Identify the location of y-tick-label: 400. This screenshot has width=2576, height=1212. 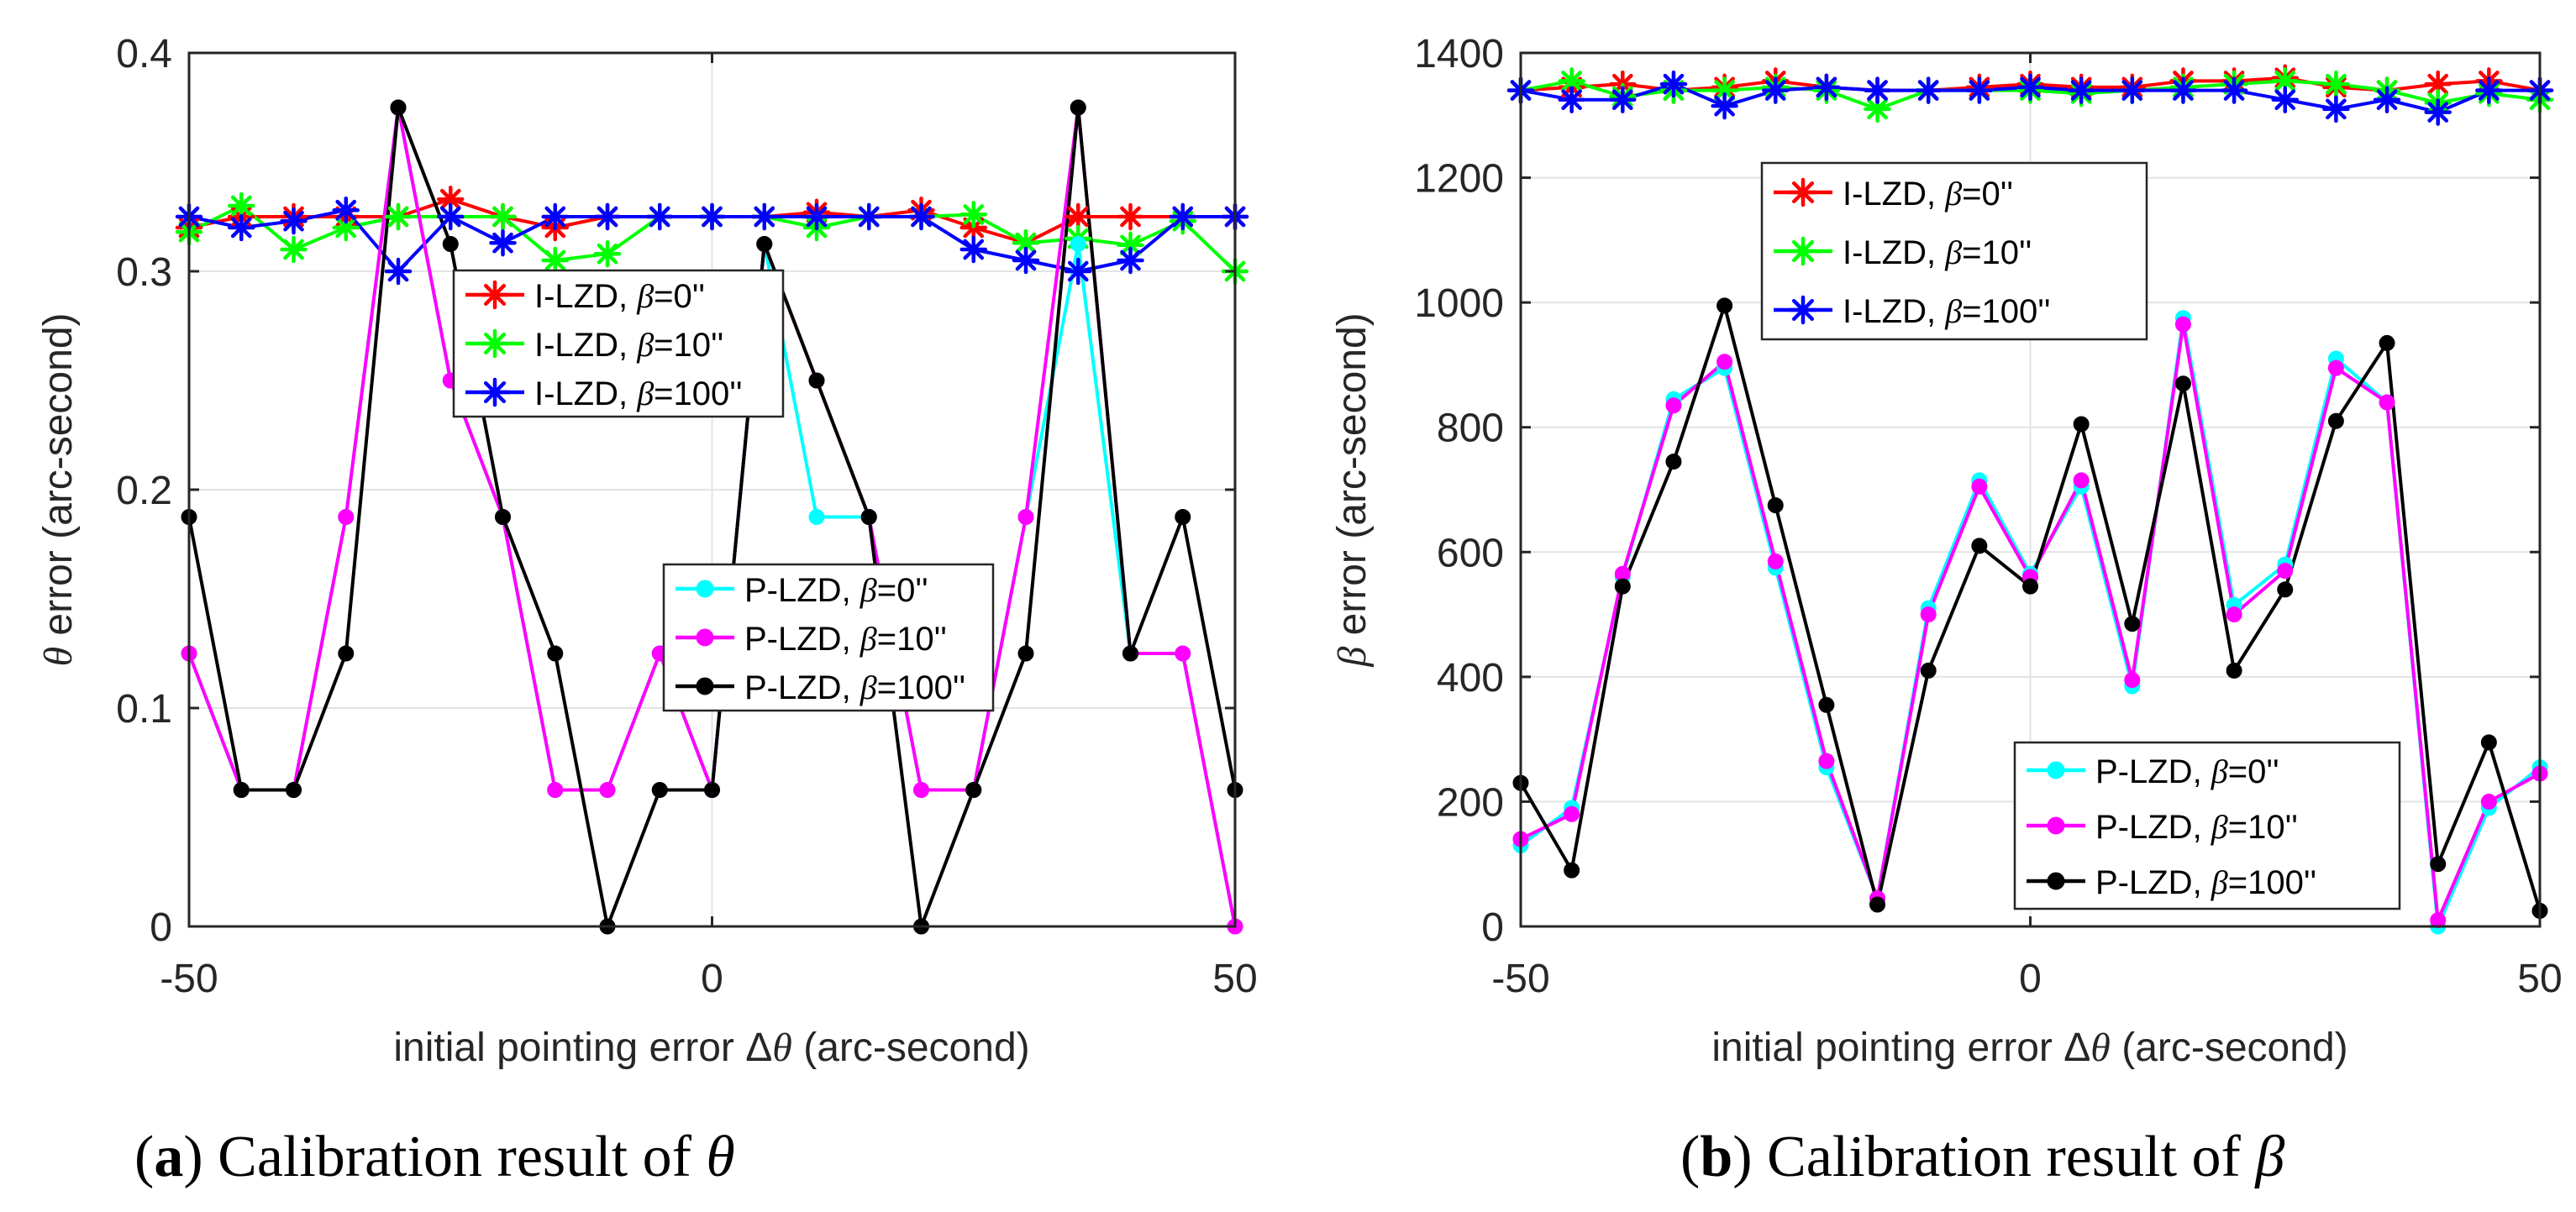
(1470, 678).